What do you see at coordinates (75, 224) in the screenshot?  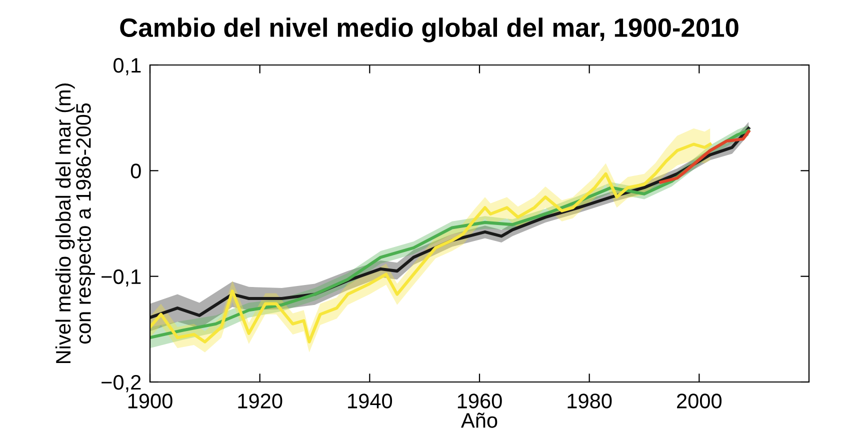 I see `y-axis-title: Nivel medio global del mar (m) con respecto a 1986-2005` at bounding box center [75, 224].